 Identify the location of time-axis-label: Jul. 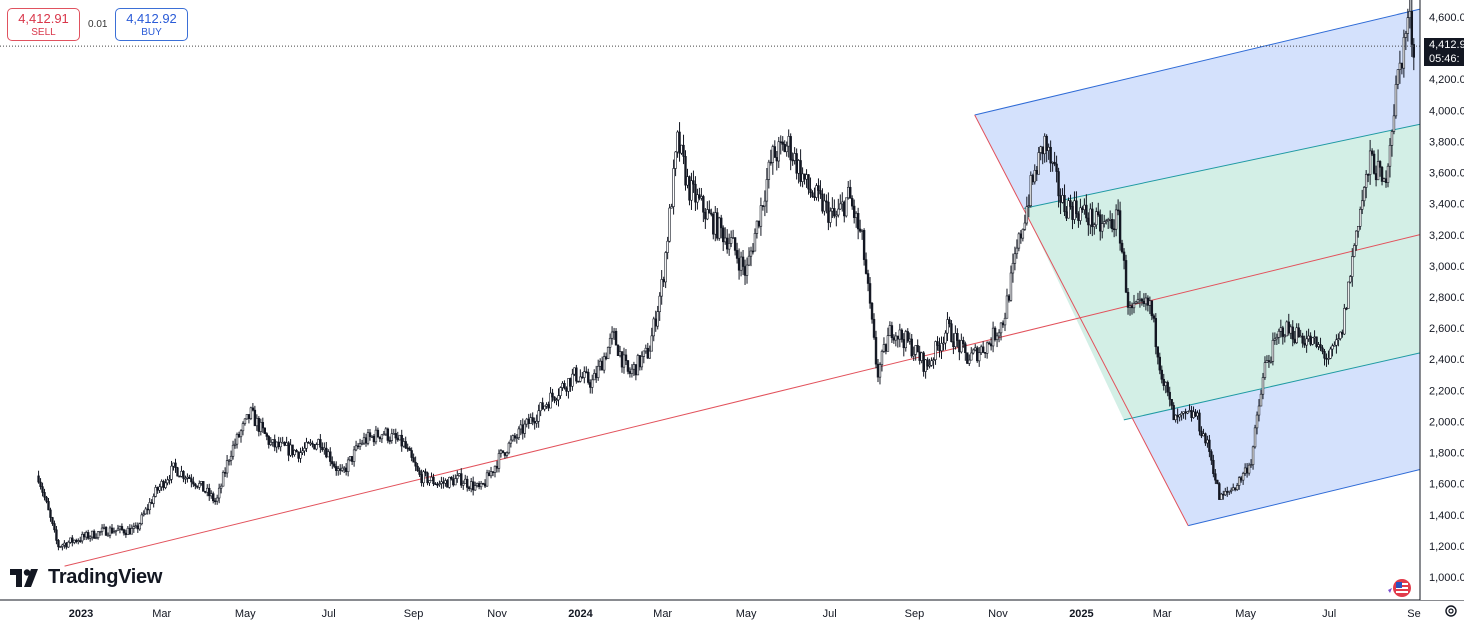
(329, 614).